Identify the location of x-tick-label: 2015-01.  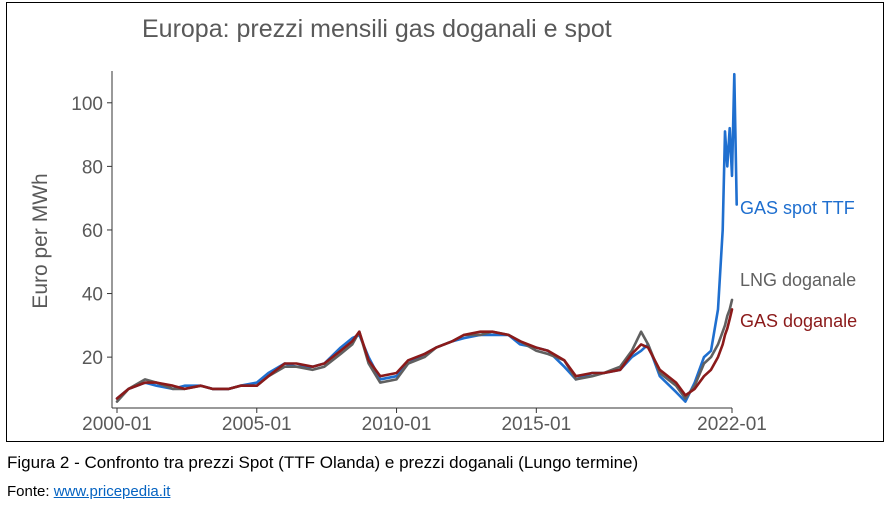
(536, 424).